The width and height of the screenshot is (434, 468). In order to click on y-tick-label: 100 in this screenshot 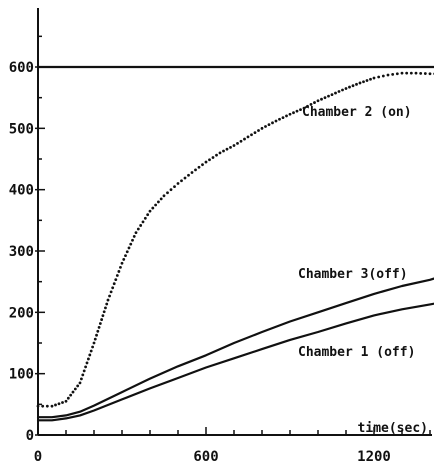, I will do `click(21, 375)`.